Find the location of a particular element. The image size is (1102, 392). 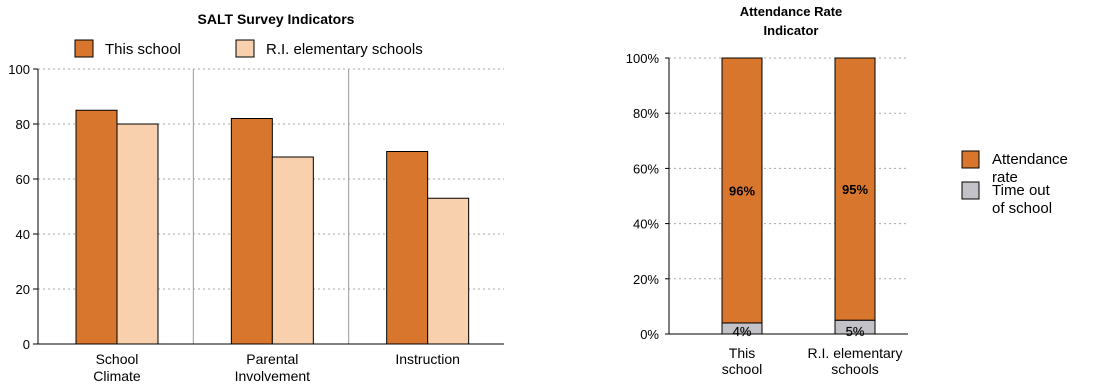

chart2-legend-label: of school is located at coordinates (1022, 208).